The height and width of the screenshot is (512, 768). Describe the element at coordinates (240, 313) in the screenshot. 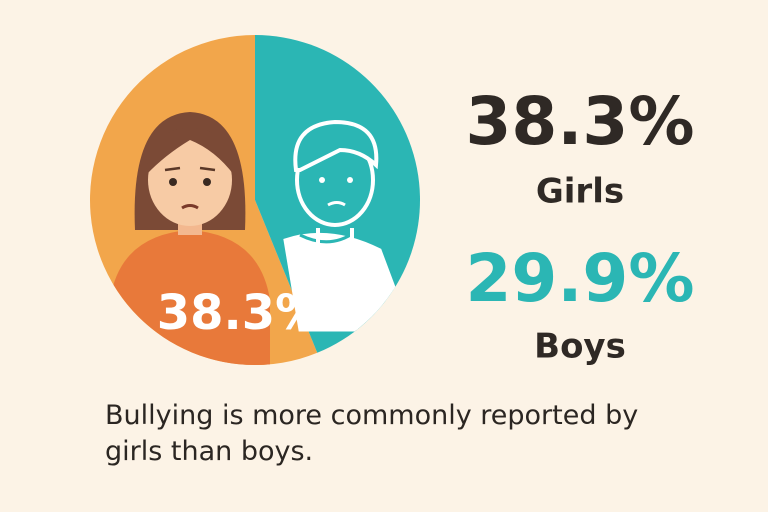

I see `slice-label: 38.3%` at that location.